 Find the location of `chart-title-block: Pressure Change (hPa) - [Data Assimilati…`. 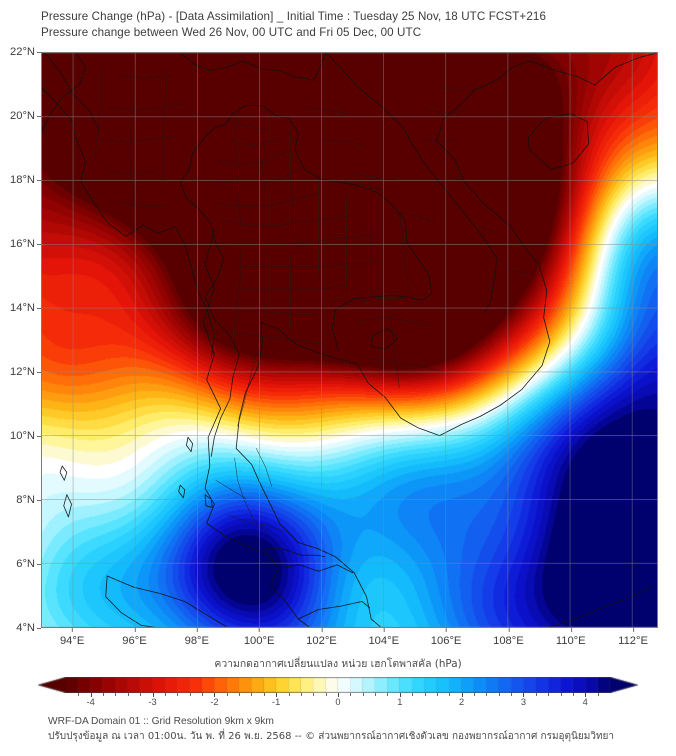

chart-title-block: Pressure Change (hPa) - [Data Assimilati… is located at coordinates (351, 25).